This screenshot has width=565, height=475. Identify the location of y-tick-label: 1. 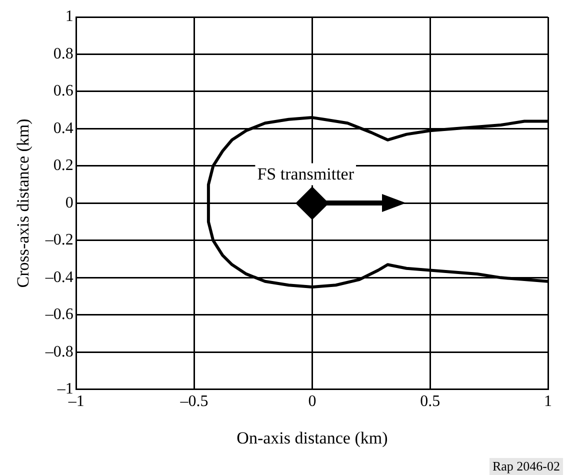
(69, 17).